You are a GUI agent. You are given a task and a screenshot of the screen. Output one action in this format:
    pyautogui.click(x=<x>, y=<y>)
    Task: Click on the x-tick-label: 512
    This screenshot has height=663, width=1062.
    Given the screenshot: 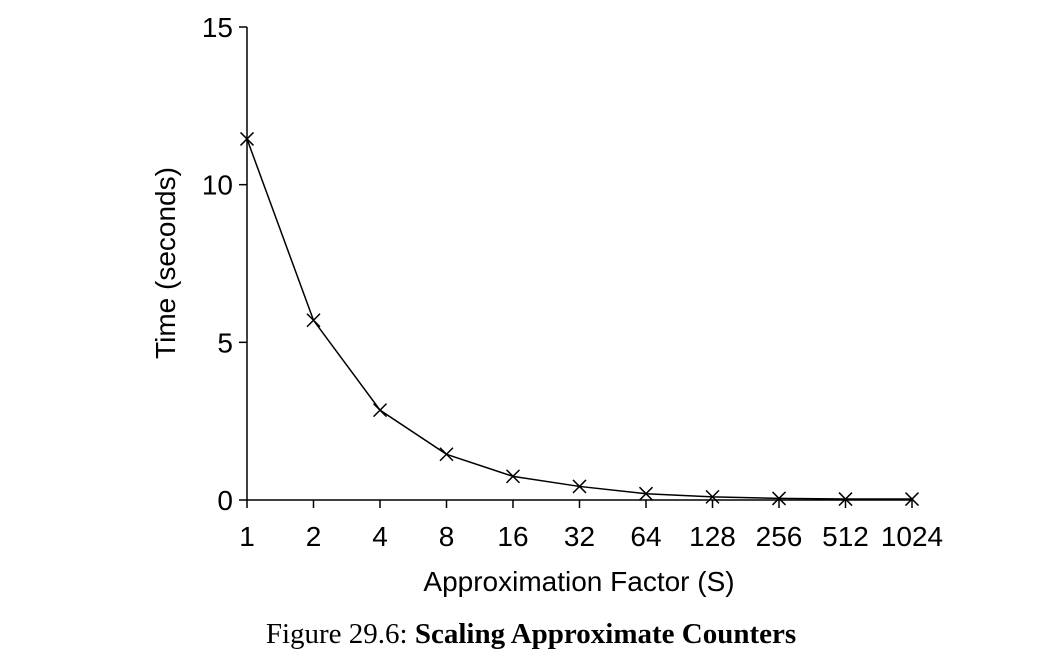 What is the action you would take?
    pyautogui.click(x=845, y=536)
    